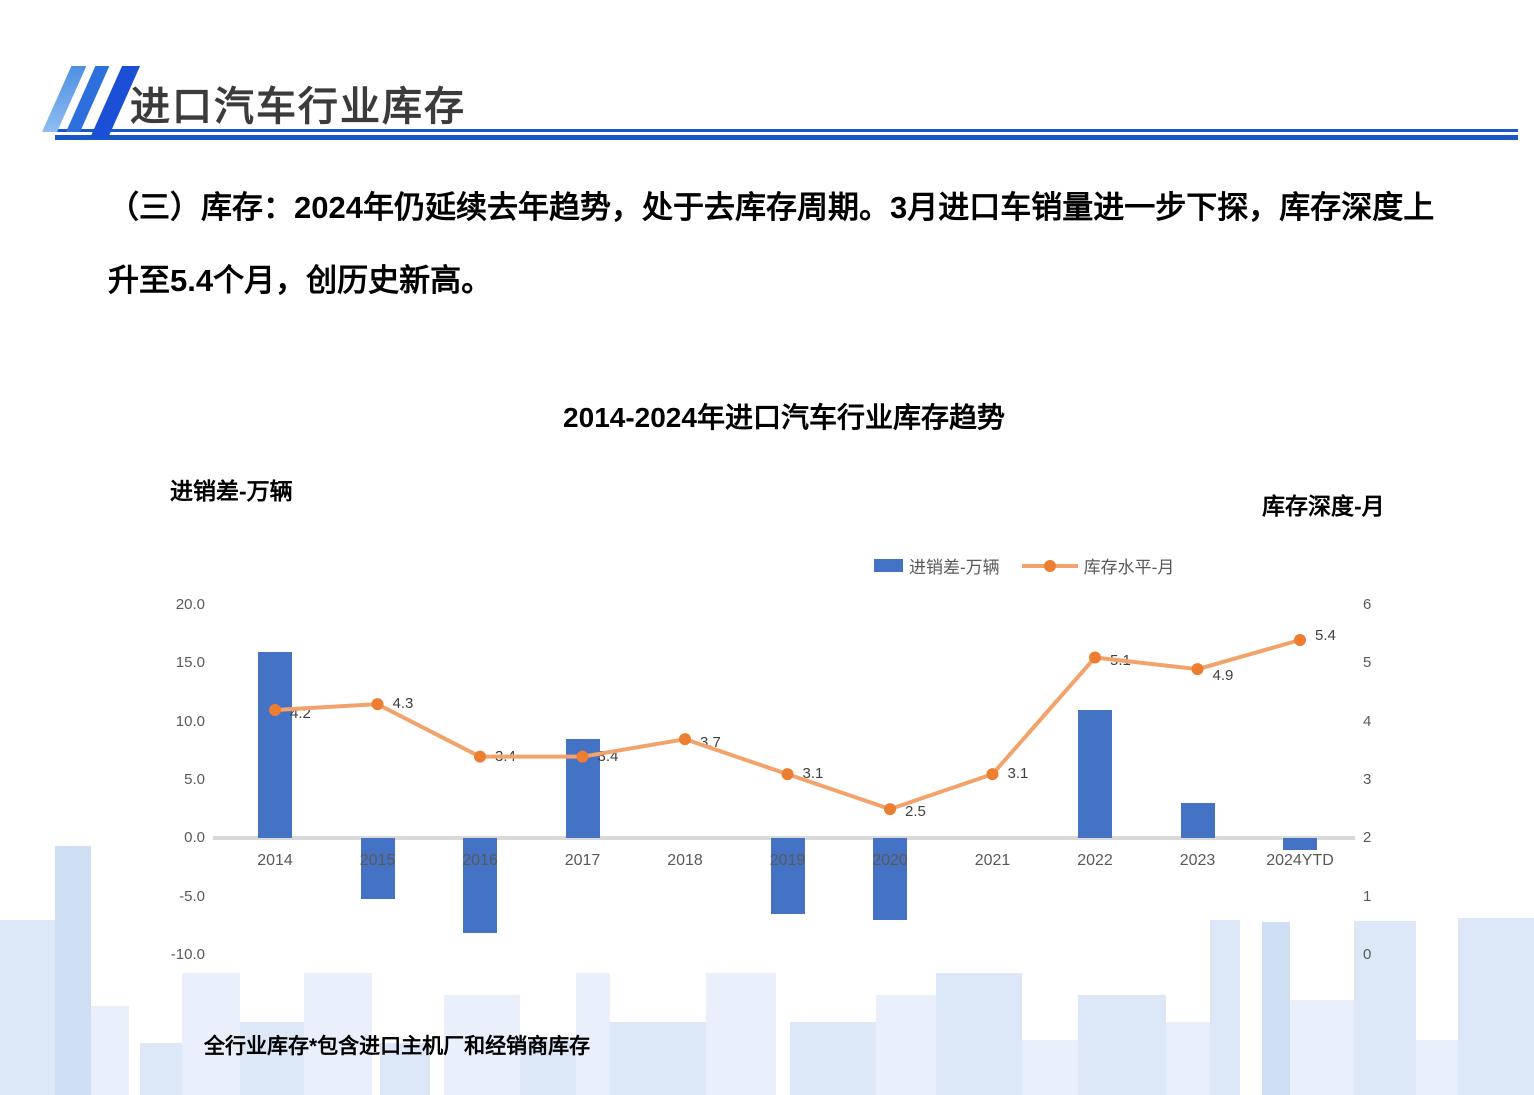  What do you see at coordinates (1223, 676) in the screenshot?
I see `line-data-label: 4.9` at bounding box center [1223, 676].